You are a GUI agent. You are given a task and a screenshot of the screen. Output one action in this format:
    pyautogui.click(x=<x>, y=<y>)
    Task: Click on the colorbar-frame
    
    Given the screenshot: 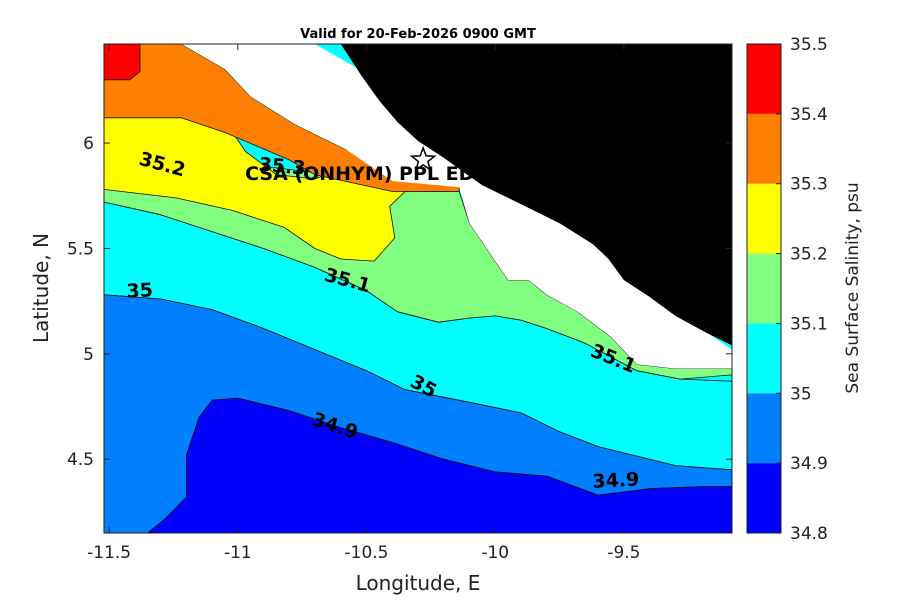 What is the action you would take?
    pyautogui.click(x=764, y=288)
    